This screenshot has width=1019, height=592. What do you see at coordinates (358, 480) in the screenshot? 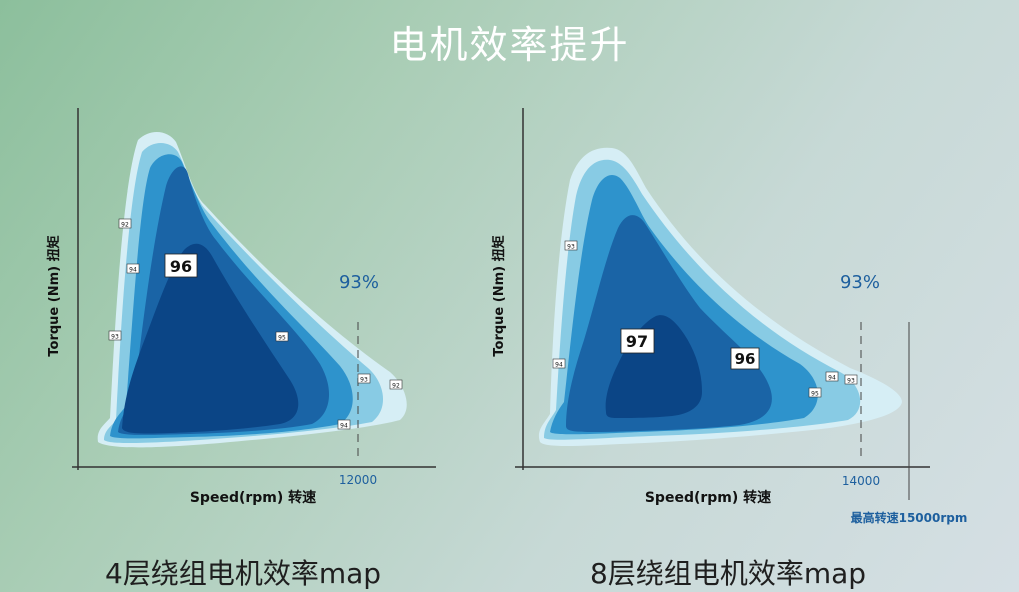
I see `max-speed-tick: 12000` at bounding box center [358, 480].